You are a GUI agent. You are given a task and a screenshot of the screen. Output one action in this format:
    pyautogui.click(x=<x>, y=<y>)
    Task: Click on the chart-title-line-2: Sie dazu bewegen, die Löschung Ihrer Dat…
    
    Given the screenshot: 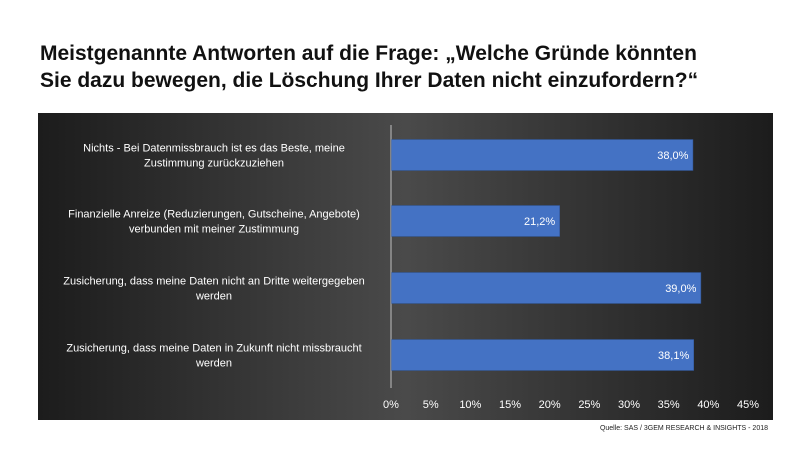 What is the action you would take?
    pyautogui.click(x=369, y=80)
    